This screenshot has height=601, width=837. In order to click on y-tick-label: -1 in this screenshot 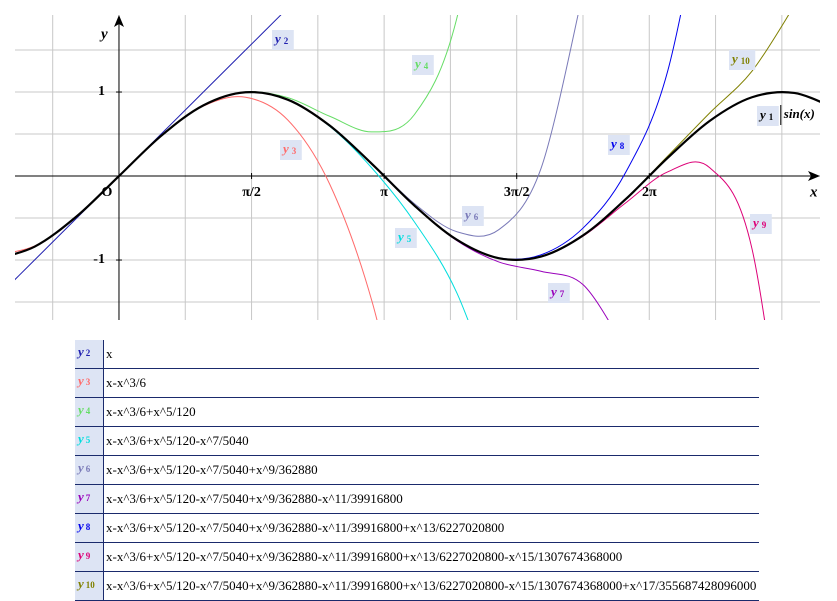, I will do `click(99, 259)`.